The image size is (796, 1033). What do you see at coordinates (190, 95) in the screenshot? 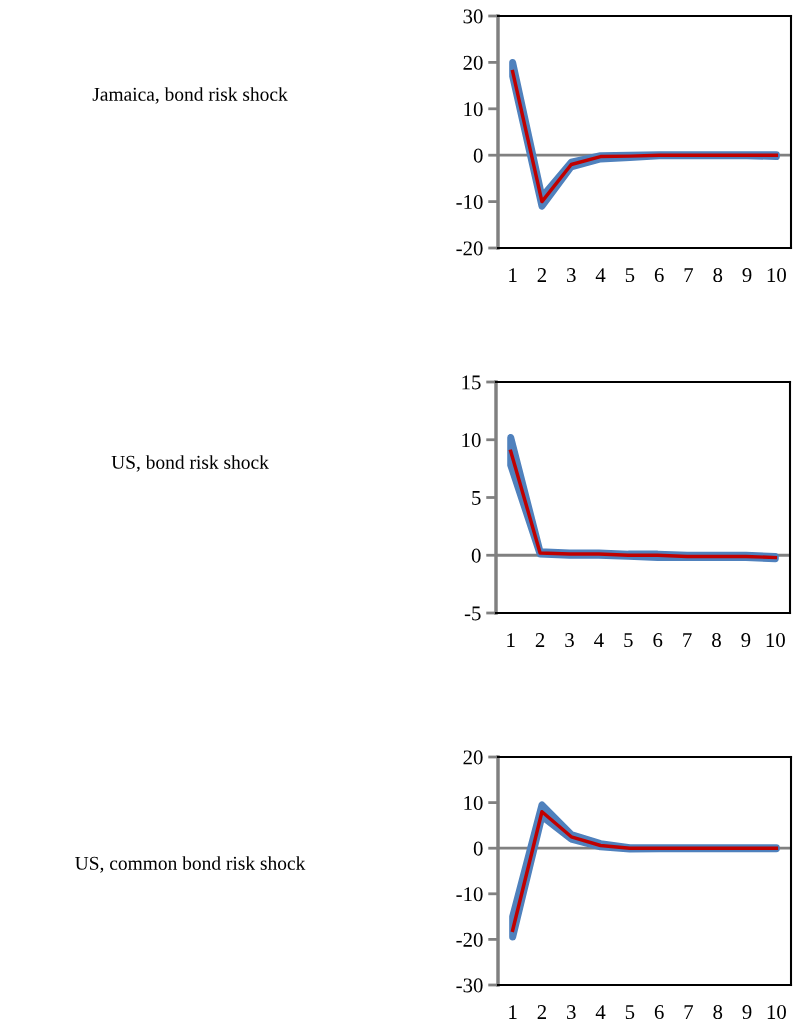
I see `y-axis-title: Jamaica, bond risk shock` at bounding box center [190, 95].